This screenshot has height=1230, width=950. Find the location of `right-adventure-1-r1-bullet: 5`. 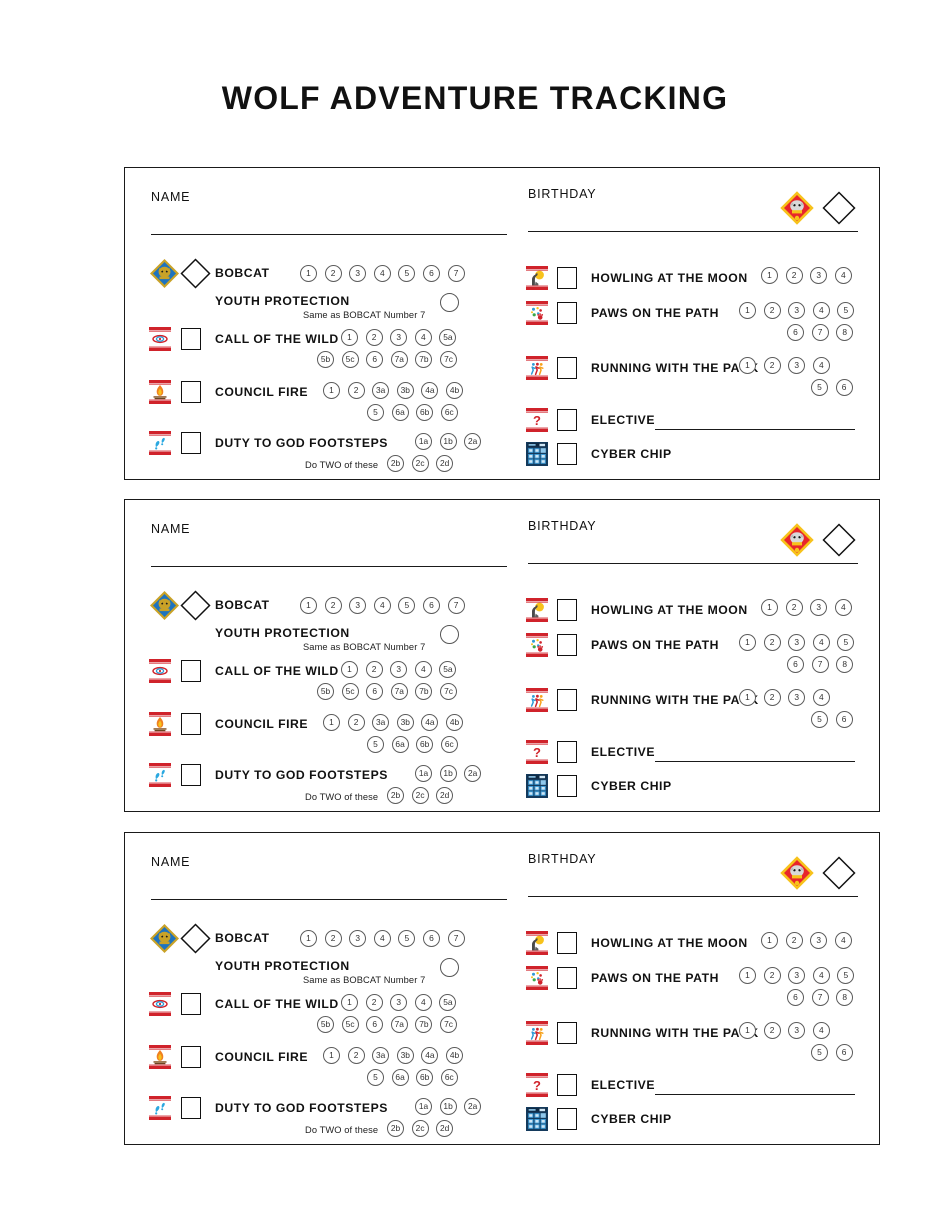

right-adventure-1-r1-bullet: 5 is located at coordinates (846, 310).